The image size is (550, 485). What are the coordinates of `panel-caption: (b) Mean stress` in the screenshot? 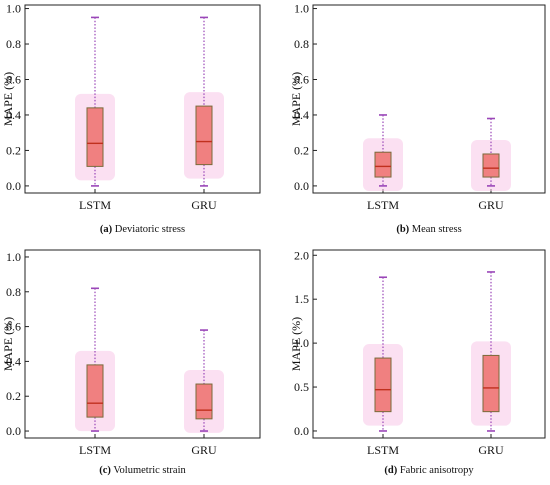 It's located at (428, 229).